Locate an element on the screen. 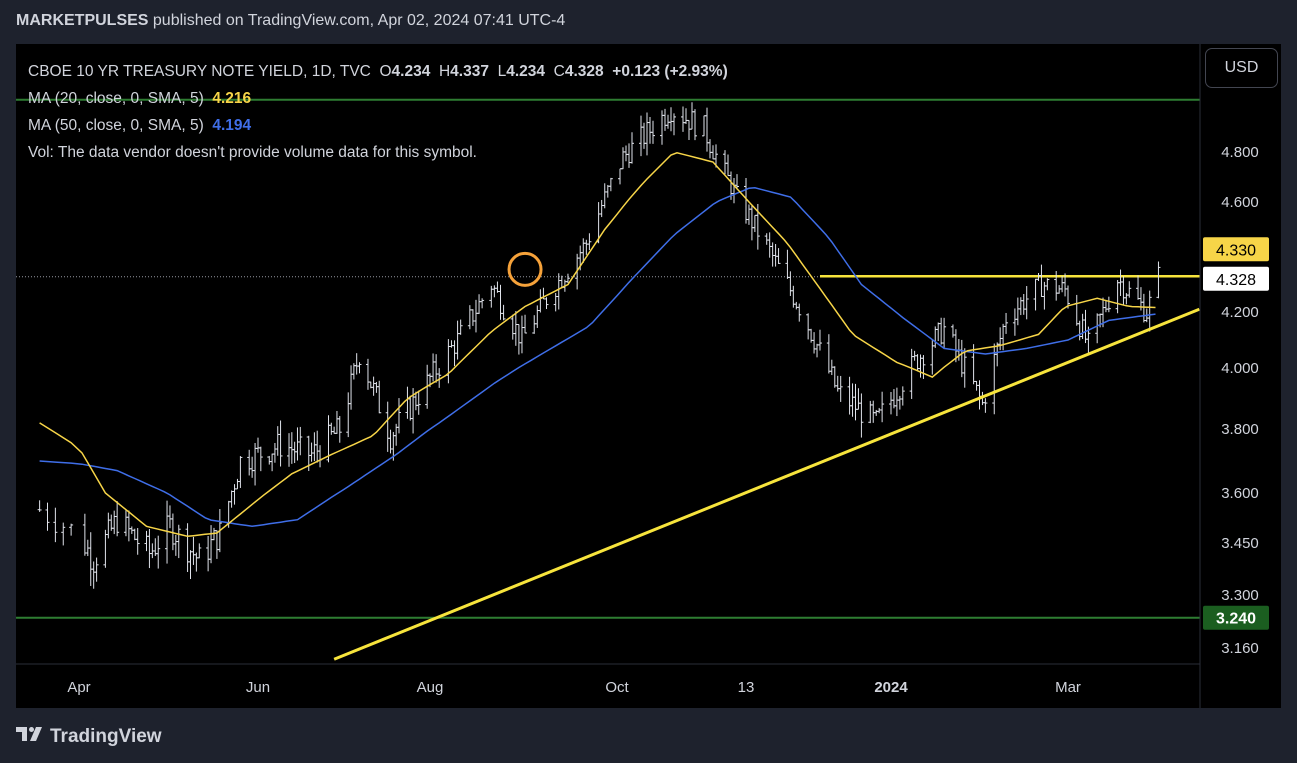 The image size is (1297, 763). price-badge-text: 4.328 is located at coordinates (1236, 280).